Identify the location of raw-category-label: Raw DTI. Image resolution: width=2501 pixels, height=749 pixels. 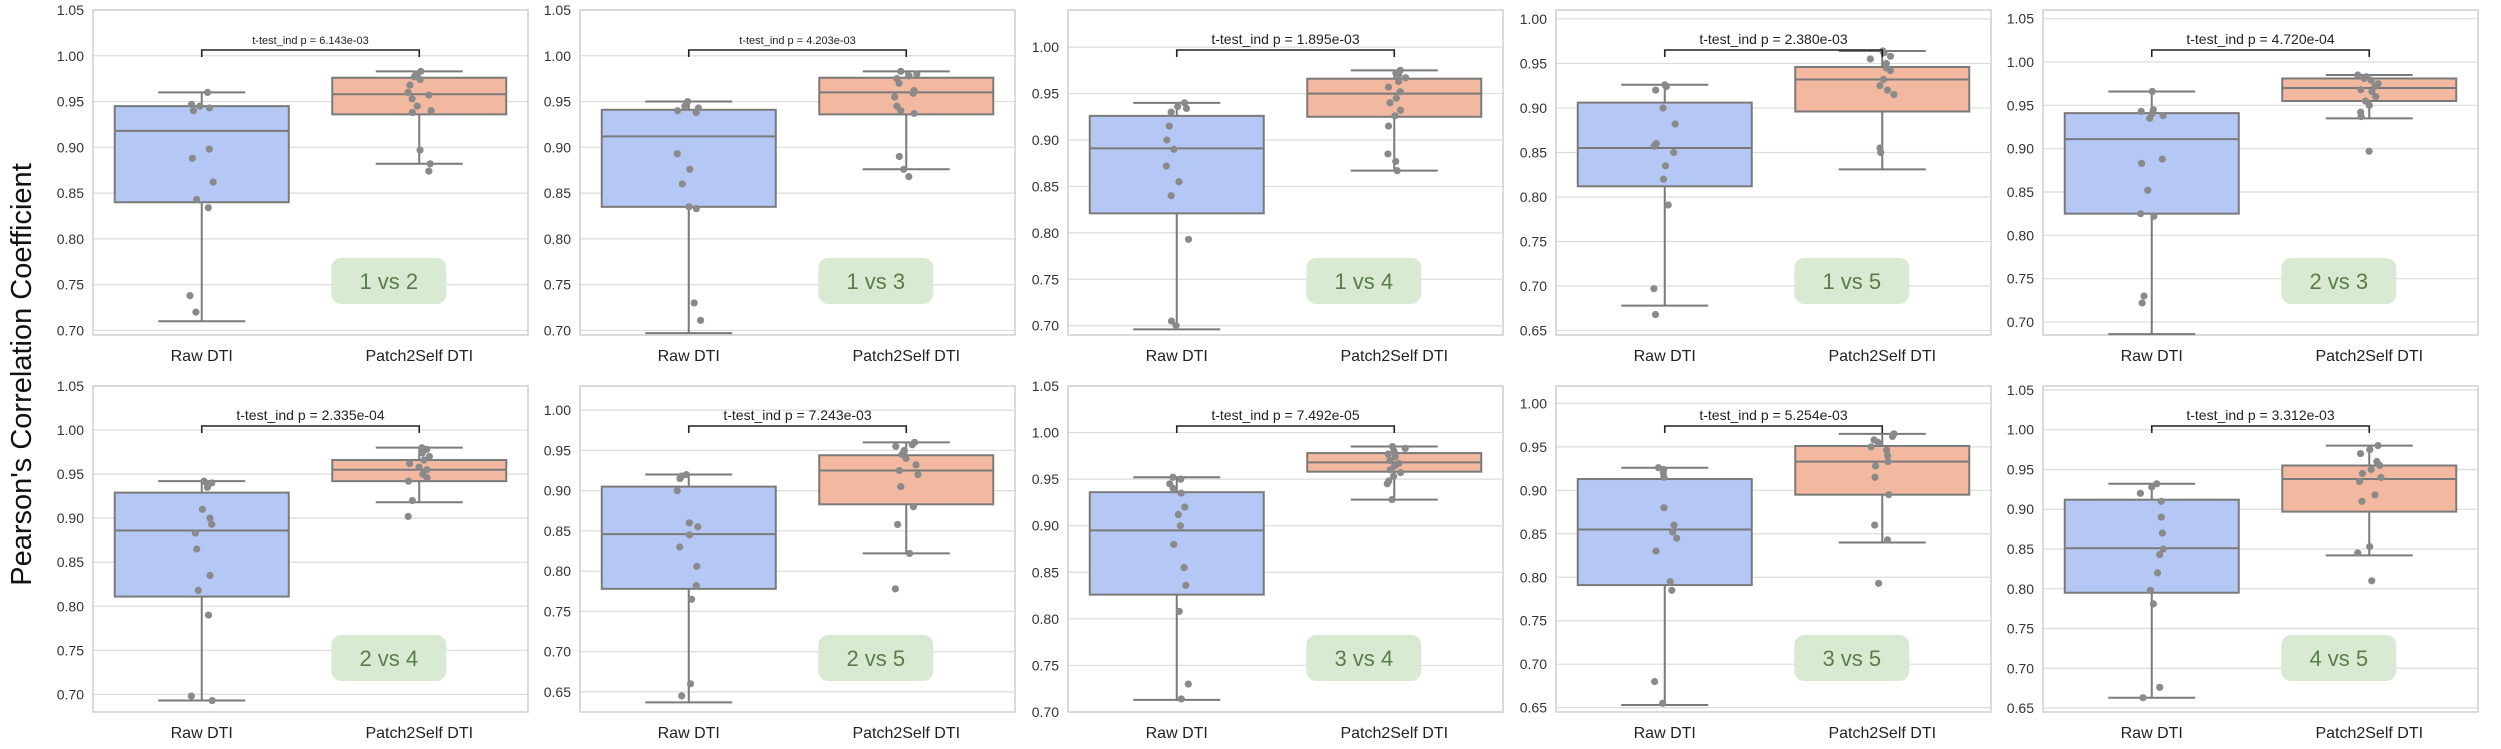
(2152, 733).